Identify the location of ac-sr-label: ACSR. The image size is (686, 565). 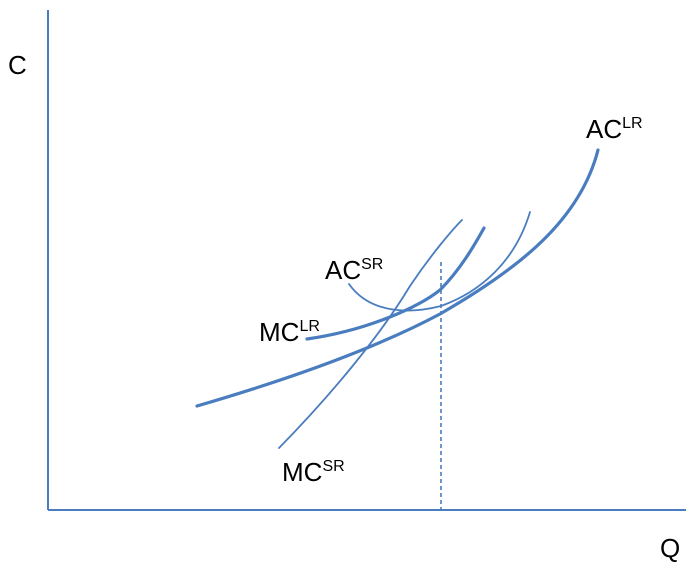
(354, 270).